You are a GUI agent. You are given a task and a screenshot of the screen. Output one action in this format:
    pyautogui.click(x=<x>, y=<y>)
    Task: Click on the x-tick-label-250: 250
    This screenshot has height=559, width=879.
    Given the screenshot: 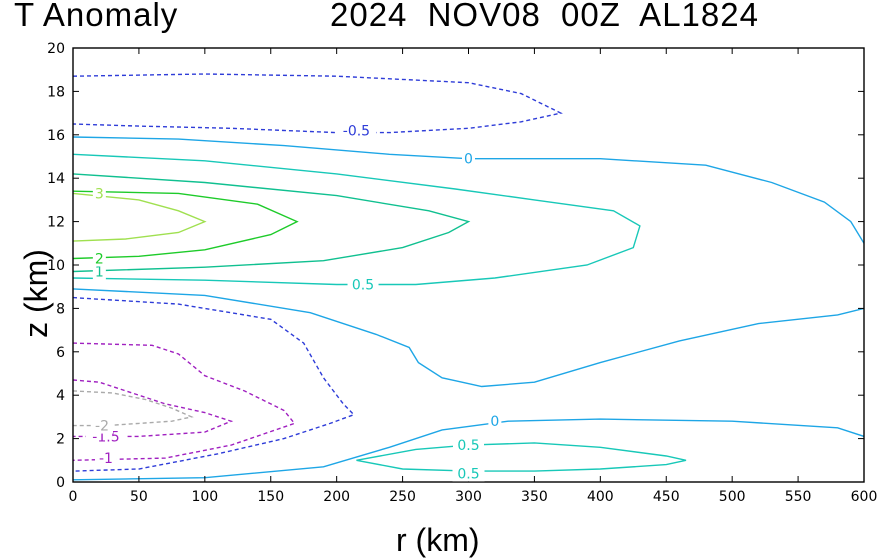 What is the action you would take?
    pyautogui.click(x=402, y=497)
    